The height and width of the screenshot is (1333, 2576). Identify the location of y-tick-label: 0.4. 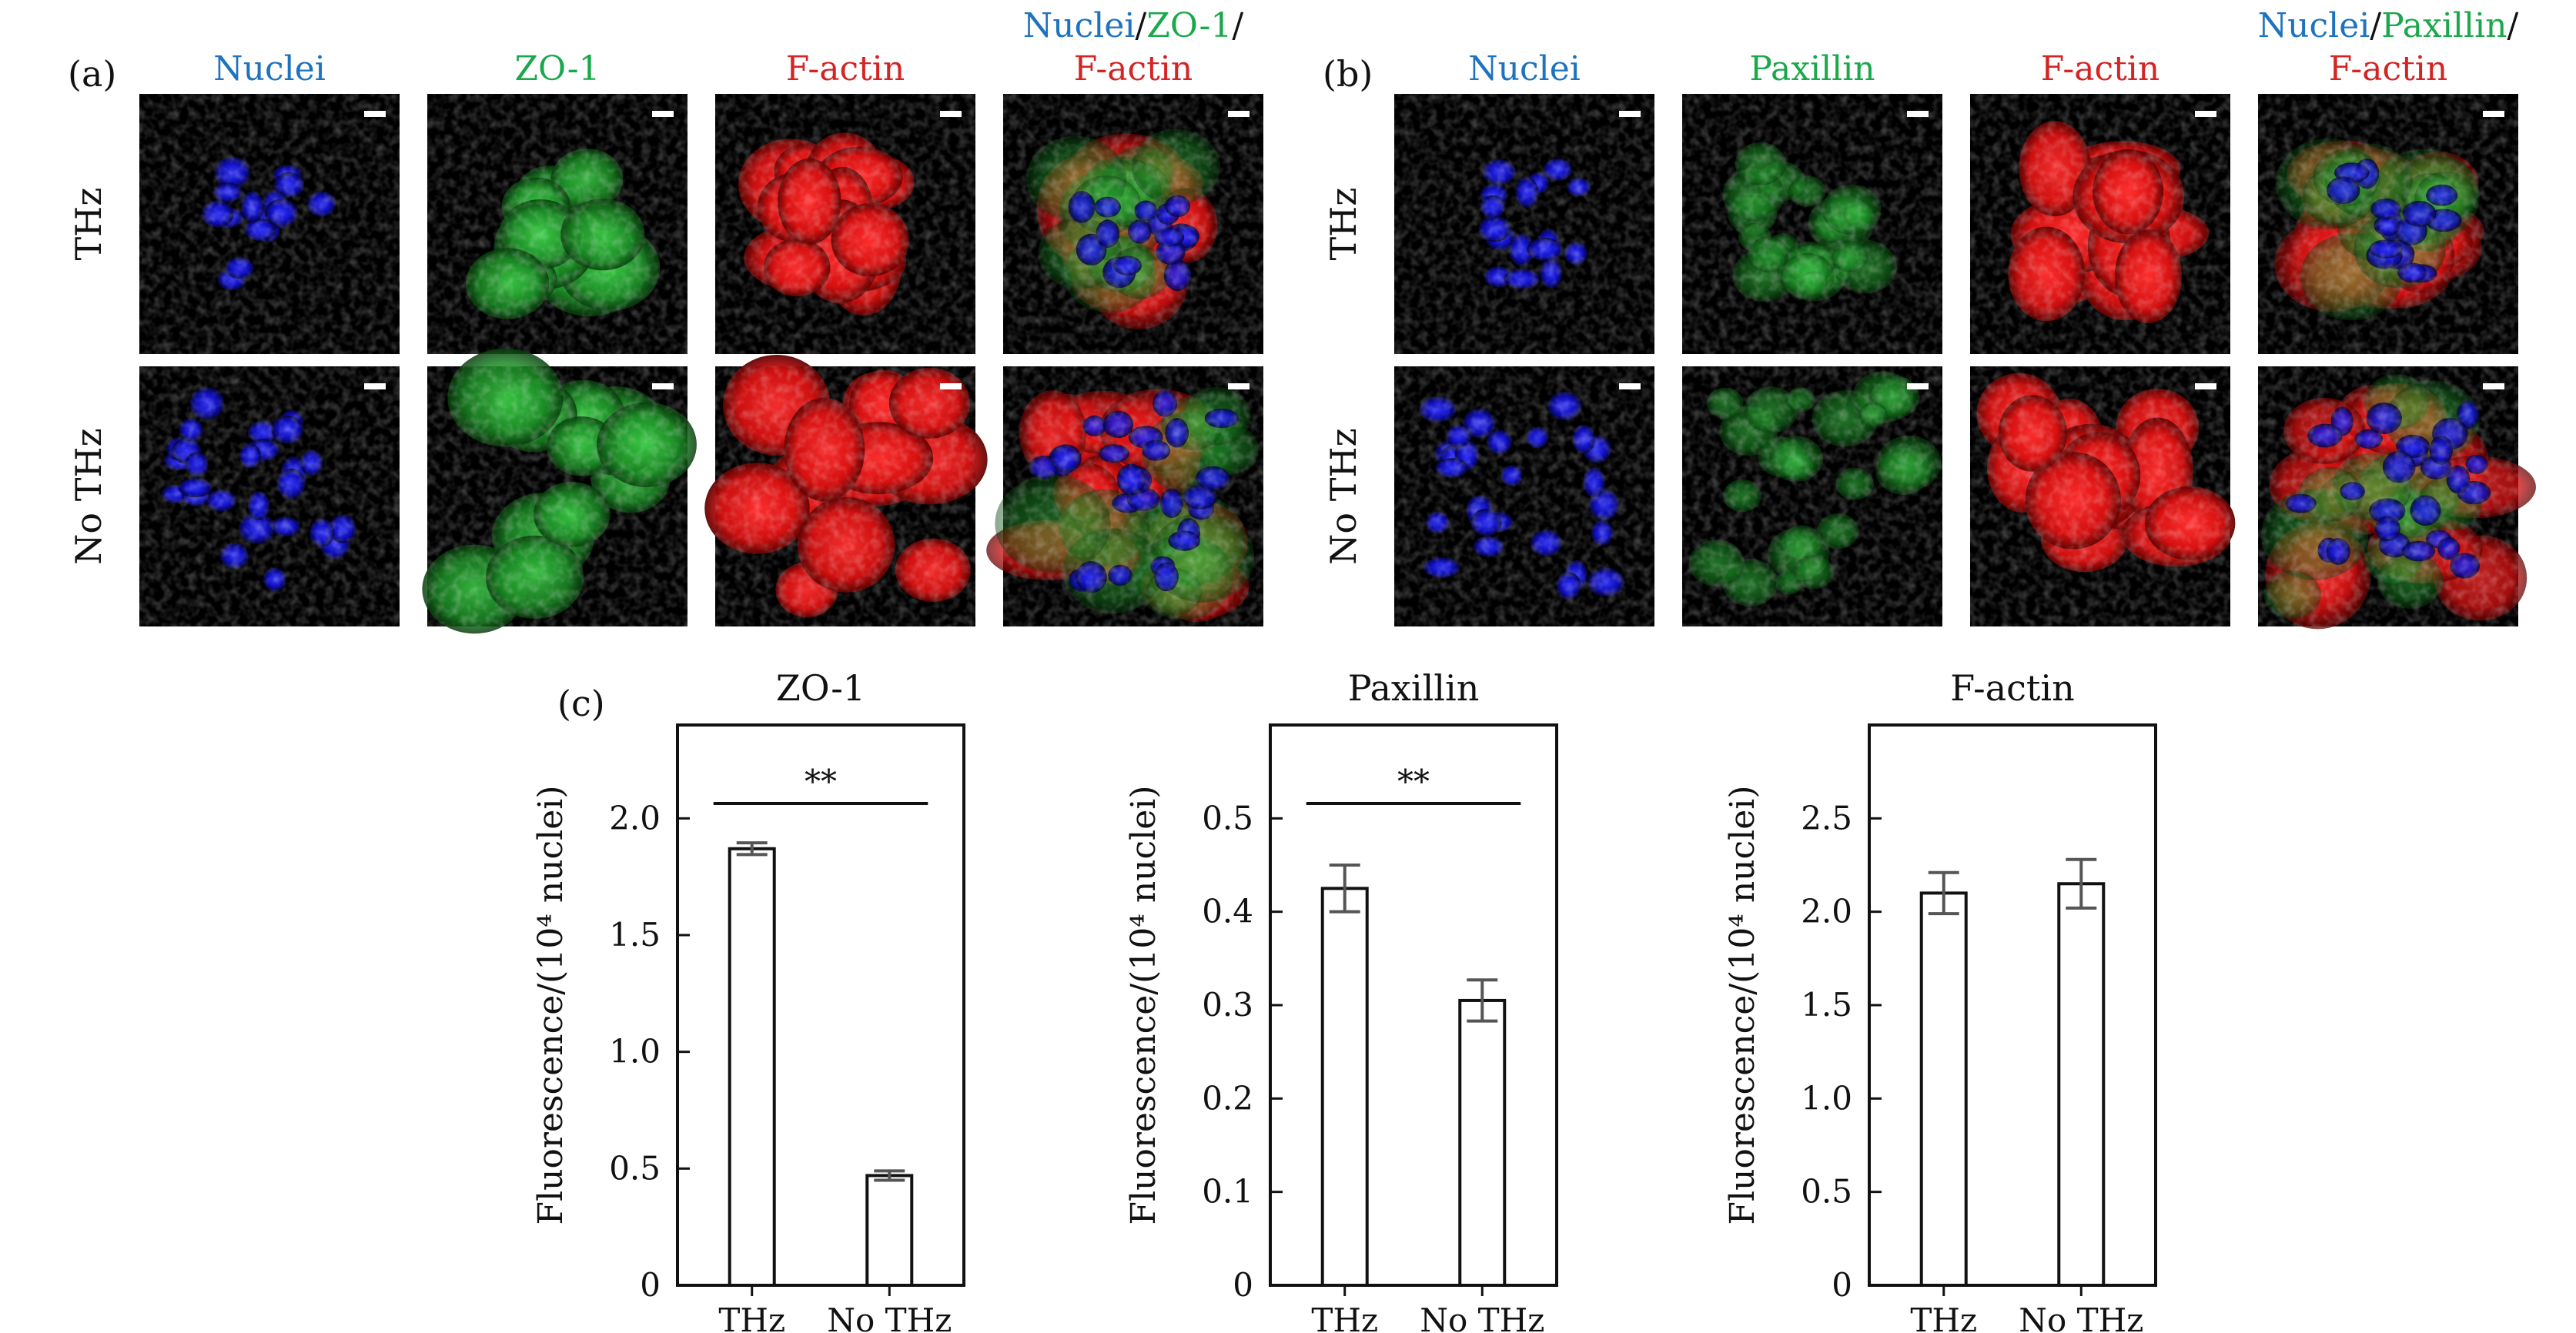
(1227, 911).